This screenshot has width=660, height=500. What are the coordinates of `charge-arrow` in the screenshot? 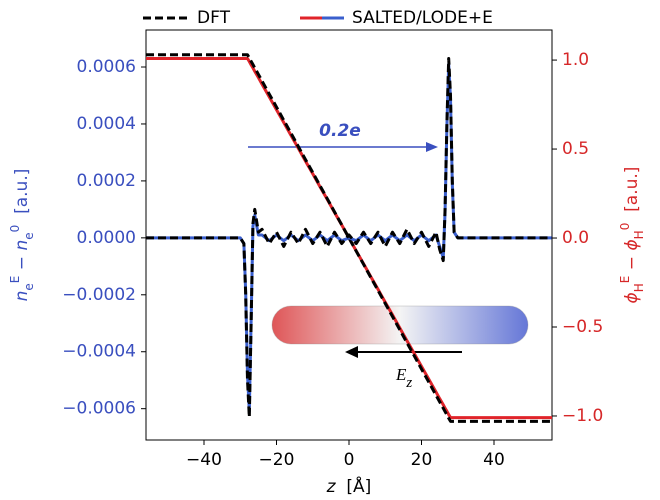 It's located at (343, 147).